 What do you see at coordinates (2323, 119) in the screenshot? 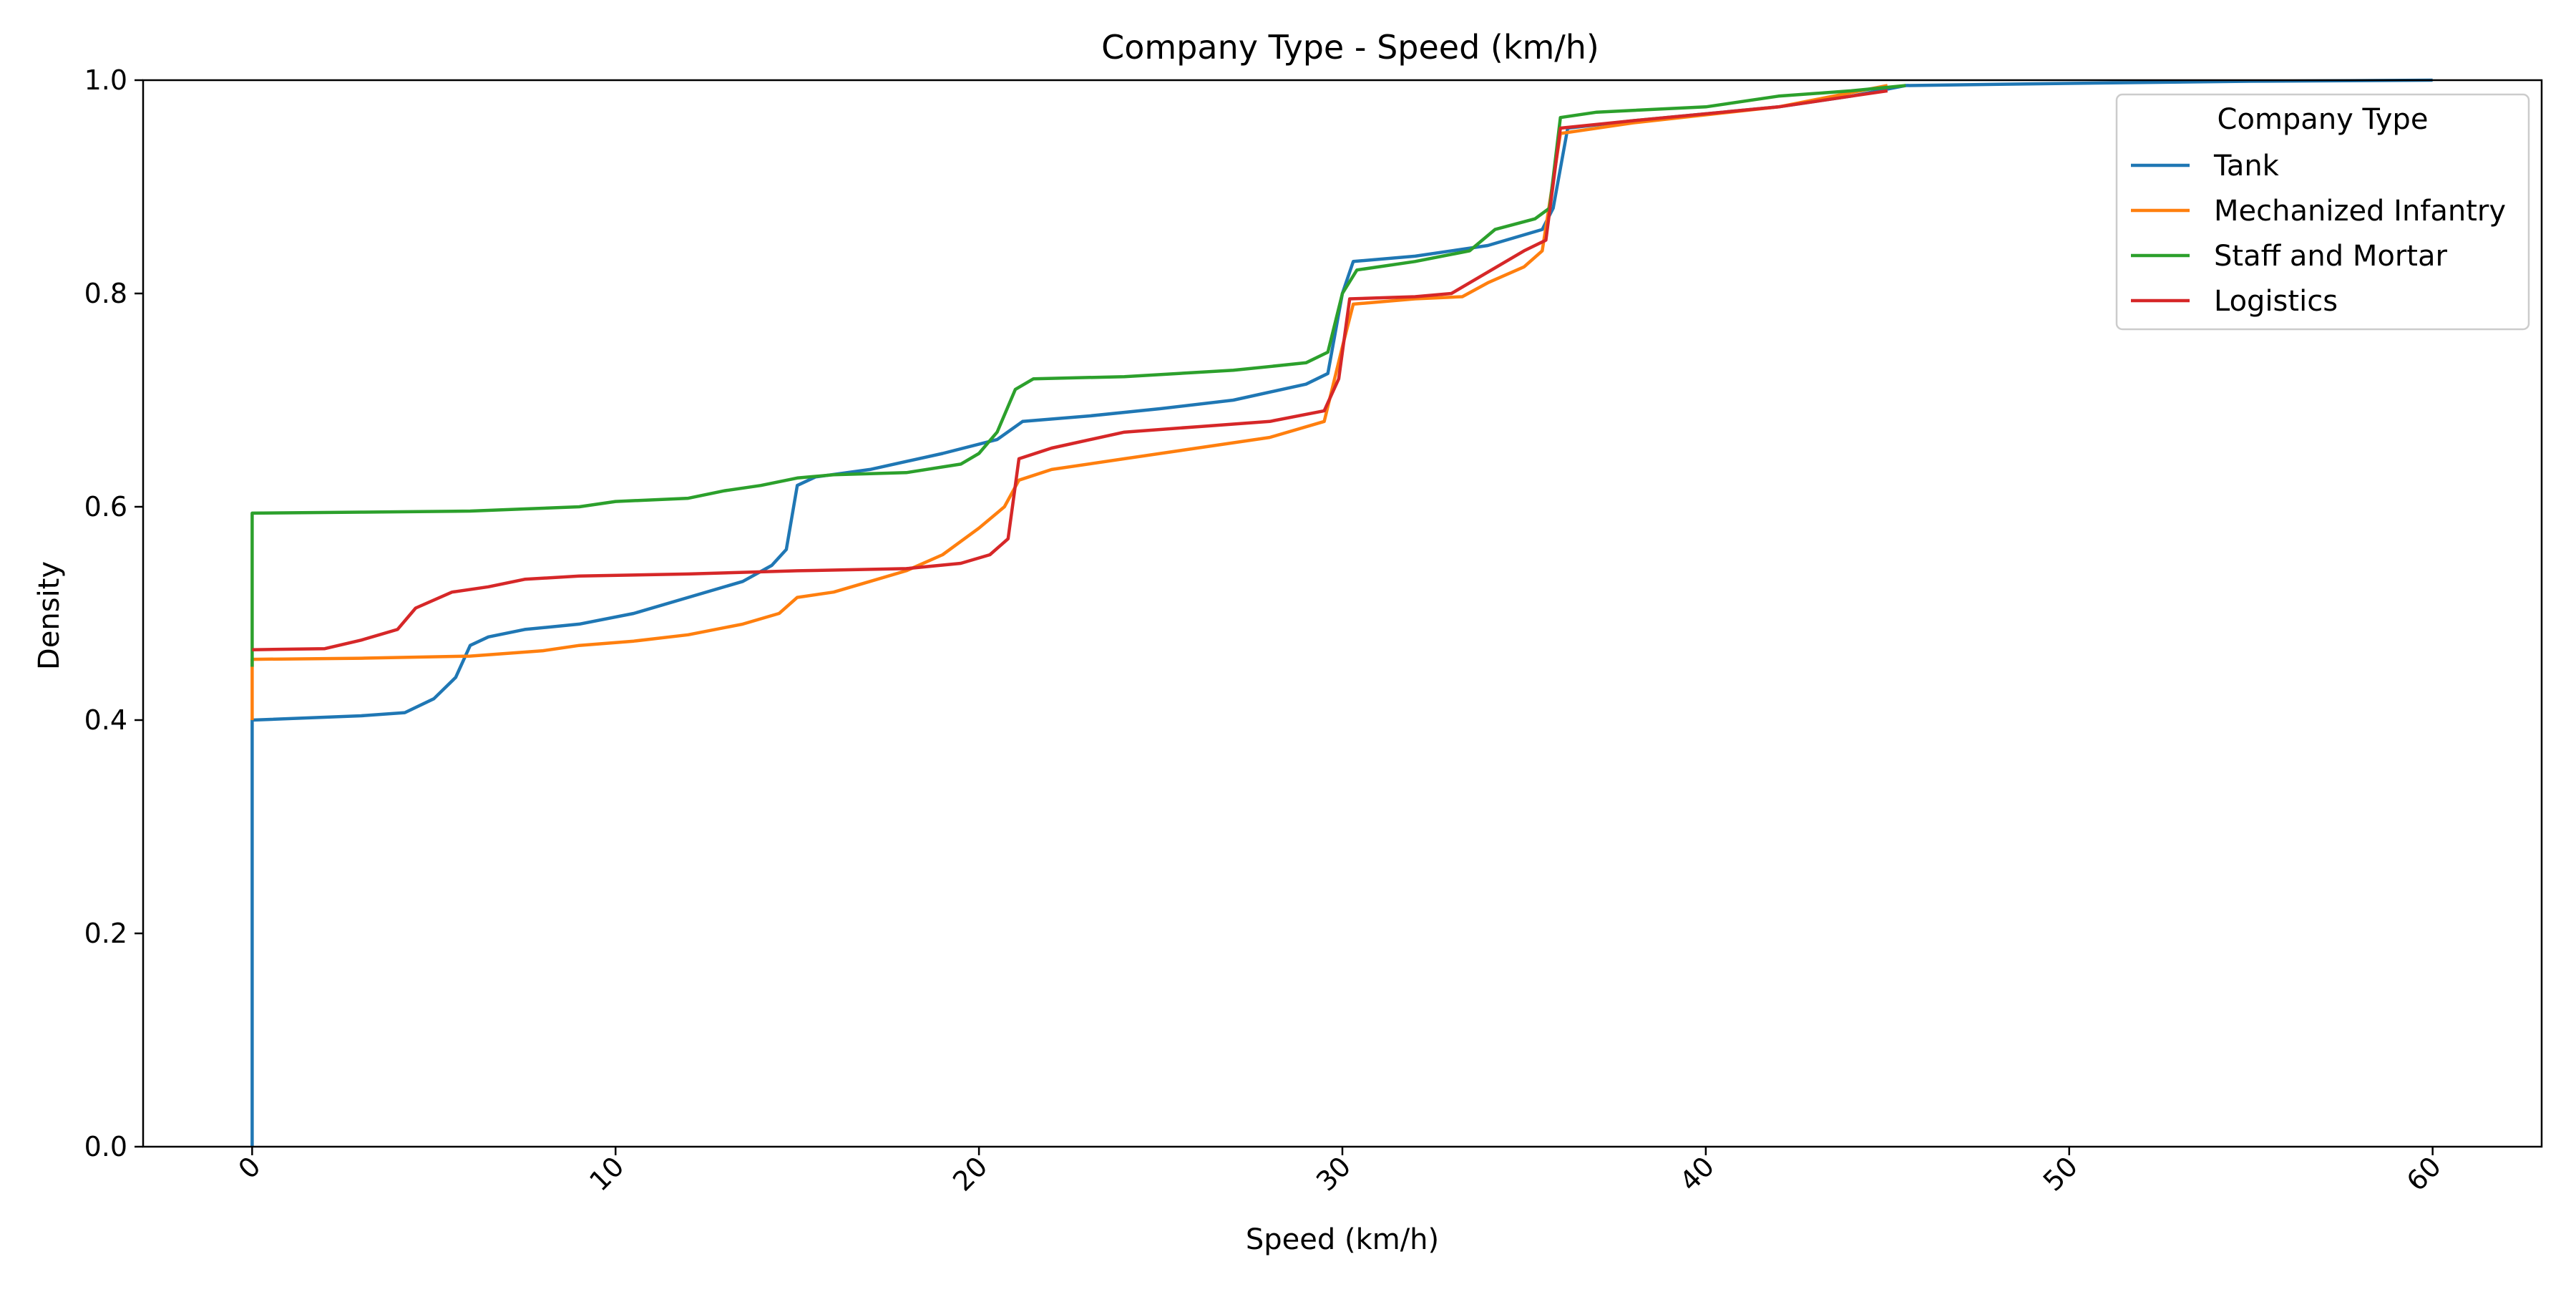
I see `legend-title: Company Type` at bounding box center [2323, 119].